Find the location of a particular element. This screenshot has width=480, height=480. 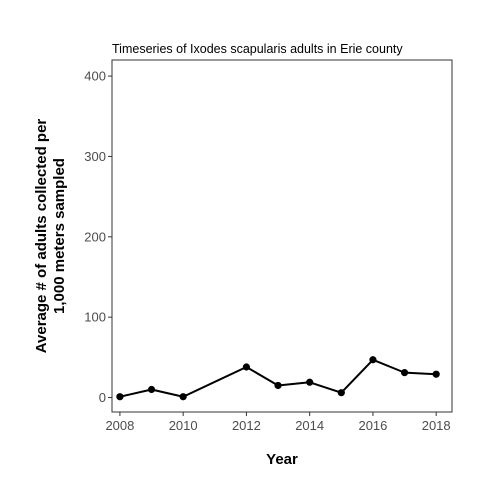

x-tick-label: 2010 is located at coordinates (183, 425).